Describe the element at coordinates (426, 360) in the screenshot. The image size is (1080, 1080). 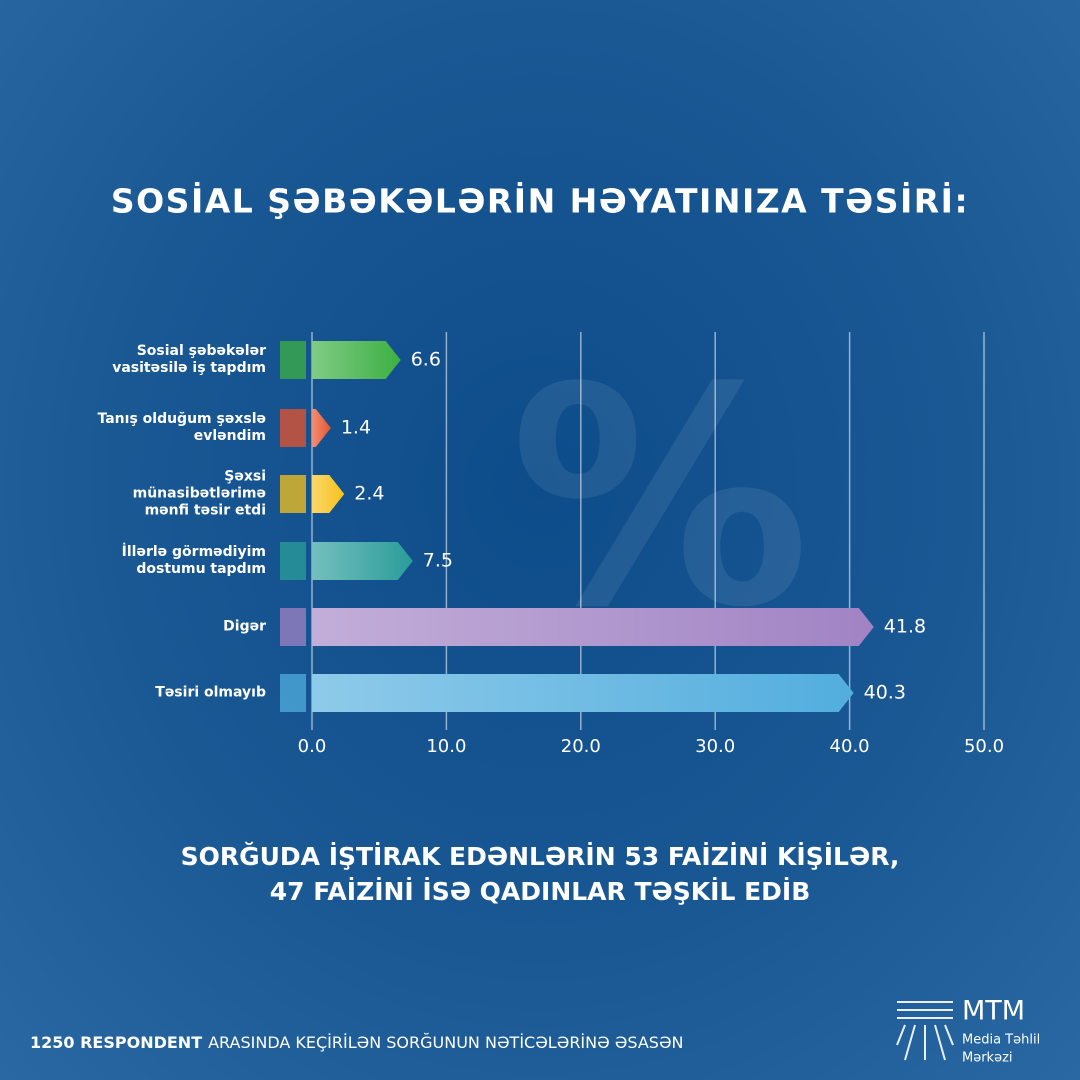
I see `value-label: 6.6` at that location.